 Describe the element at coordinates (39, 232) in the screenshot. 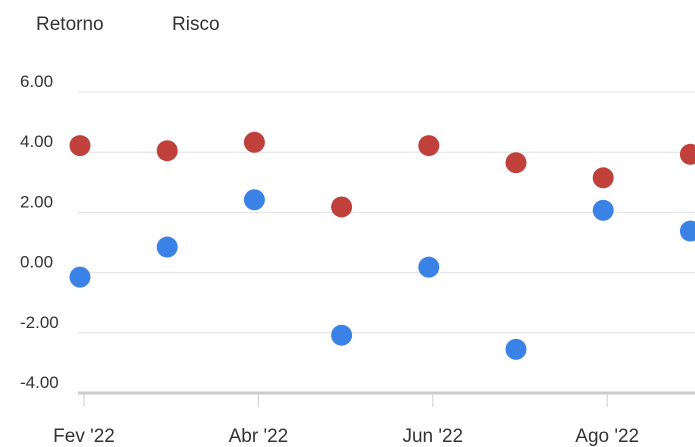

I see `y-axis: 6.00 4.00 2.00 0.00 -2.00 -4.00` at that location.